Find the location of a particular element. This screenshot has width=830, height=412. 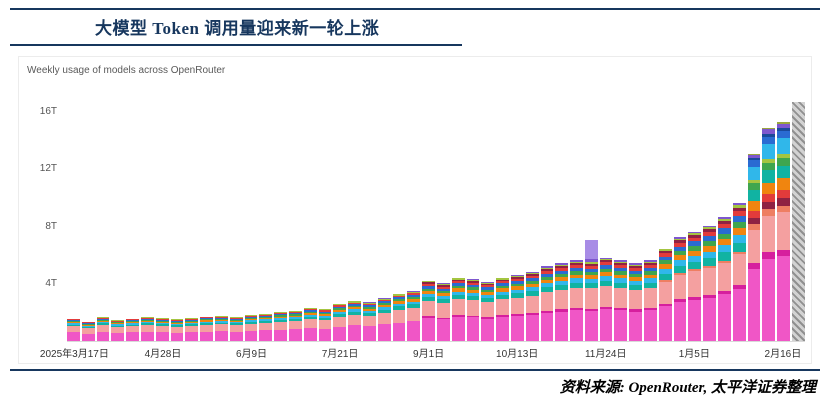

page-title: 大模型 Token 调用量迎来新一轮上涨 is located at coordinates (237, 28).